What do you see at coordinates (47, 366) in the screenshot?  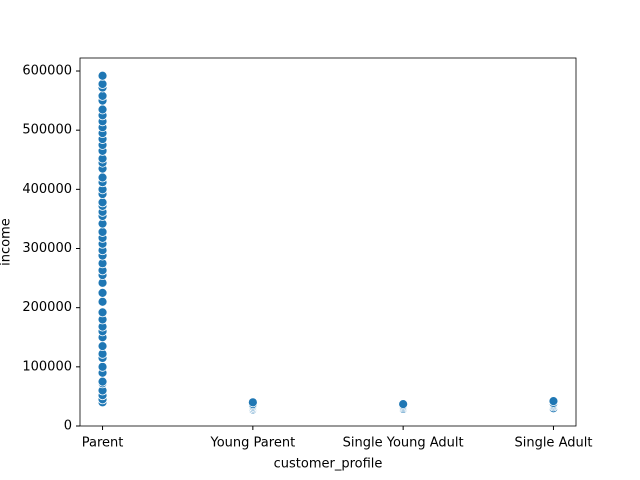 I see `y-tick-label: 100000` at bounding box center [47, 366].